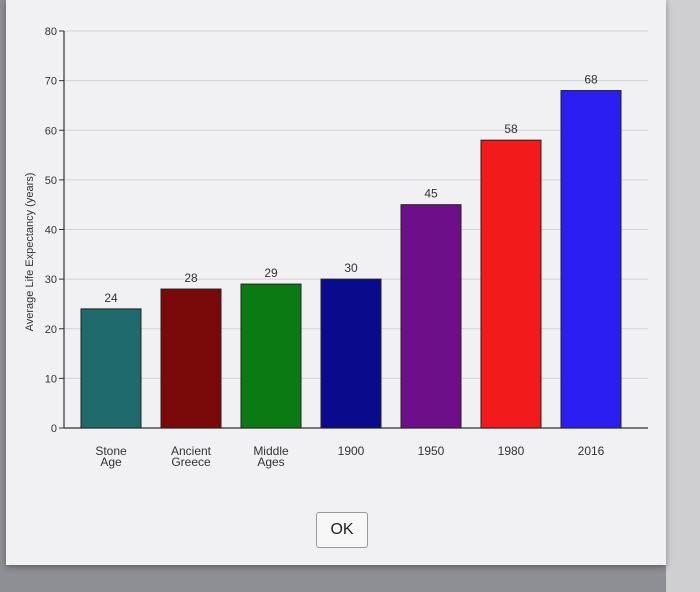 The image size is (700, 592). Describe the element at coordinates (51, 181) in the screenshot. I see `y-tick-label: 50` at that location.